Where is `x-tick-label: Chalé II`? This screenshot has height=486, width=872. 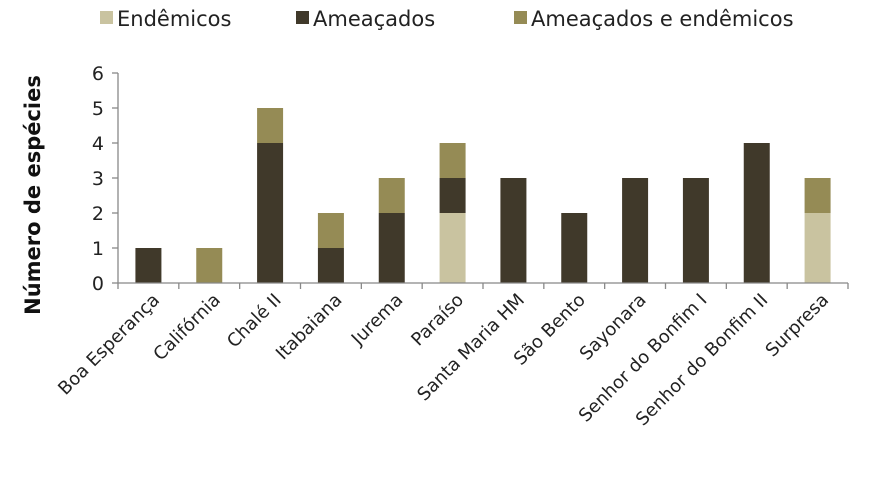 x-tick-label: Chalé II is located at coordinates (254, 321).